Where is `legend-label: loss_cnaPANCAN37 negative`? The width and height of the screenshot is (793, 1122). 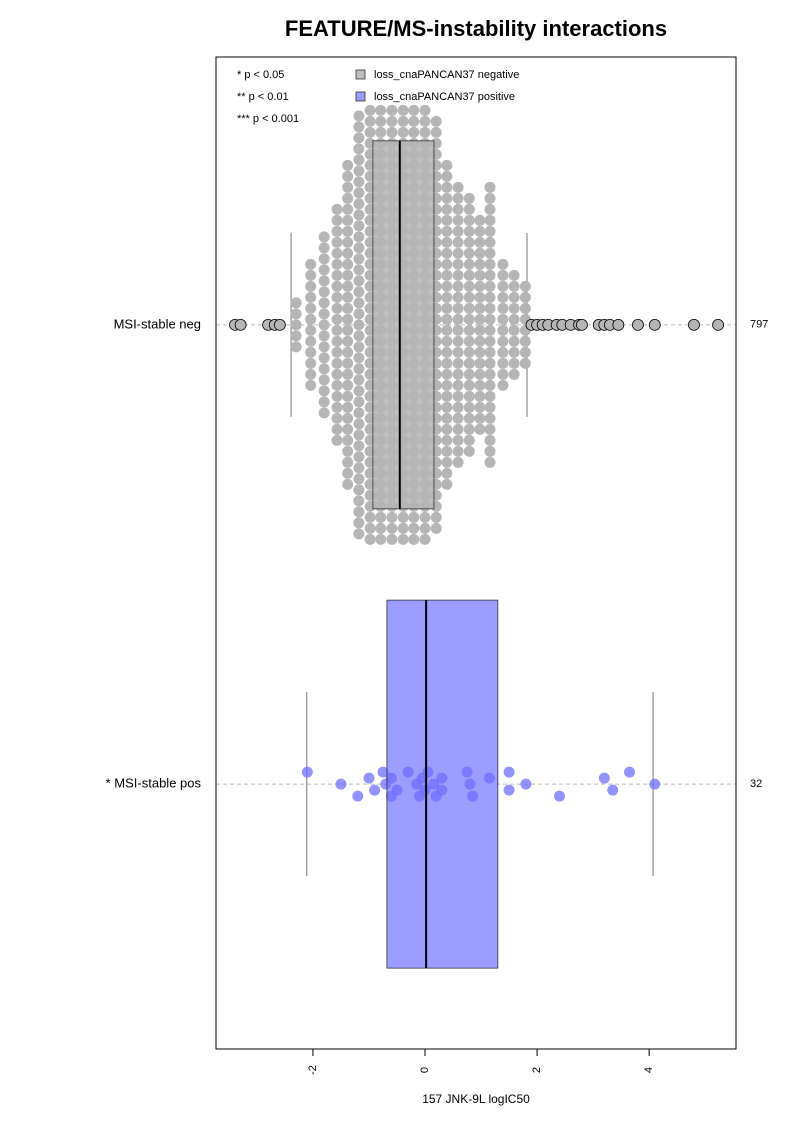 legend-label: loss_cnaPANCAN37 negative is located at coordinates (446, 75).